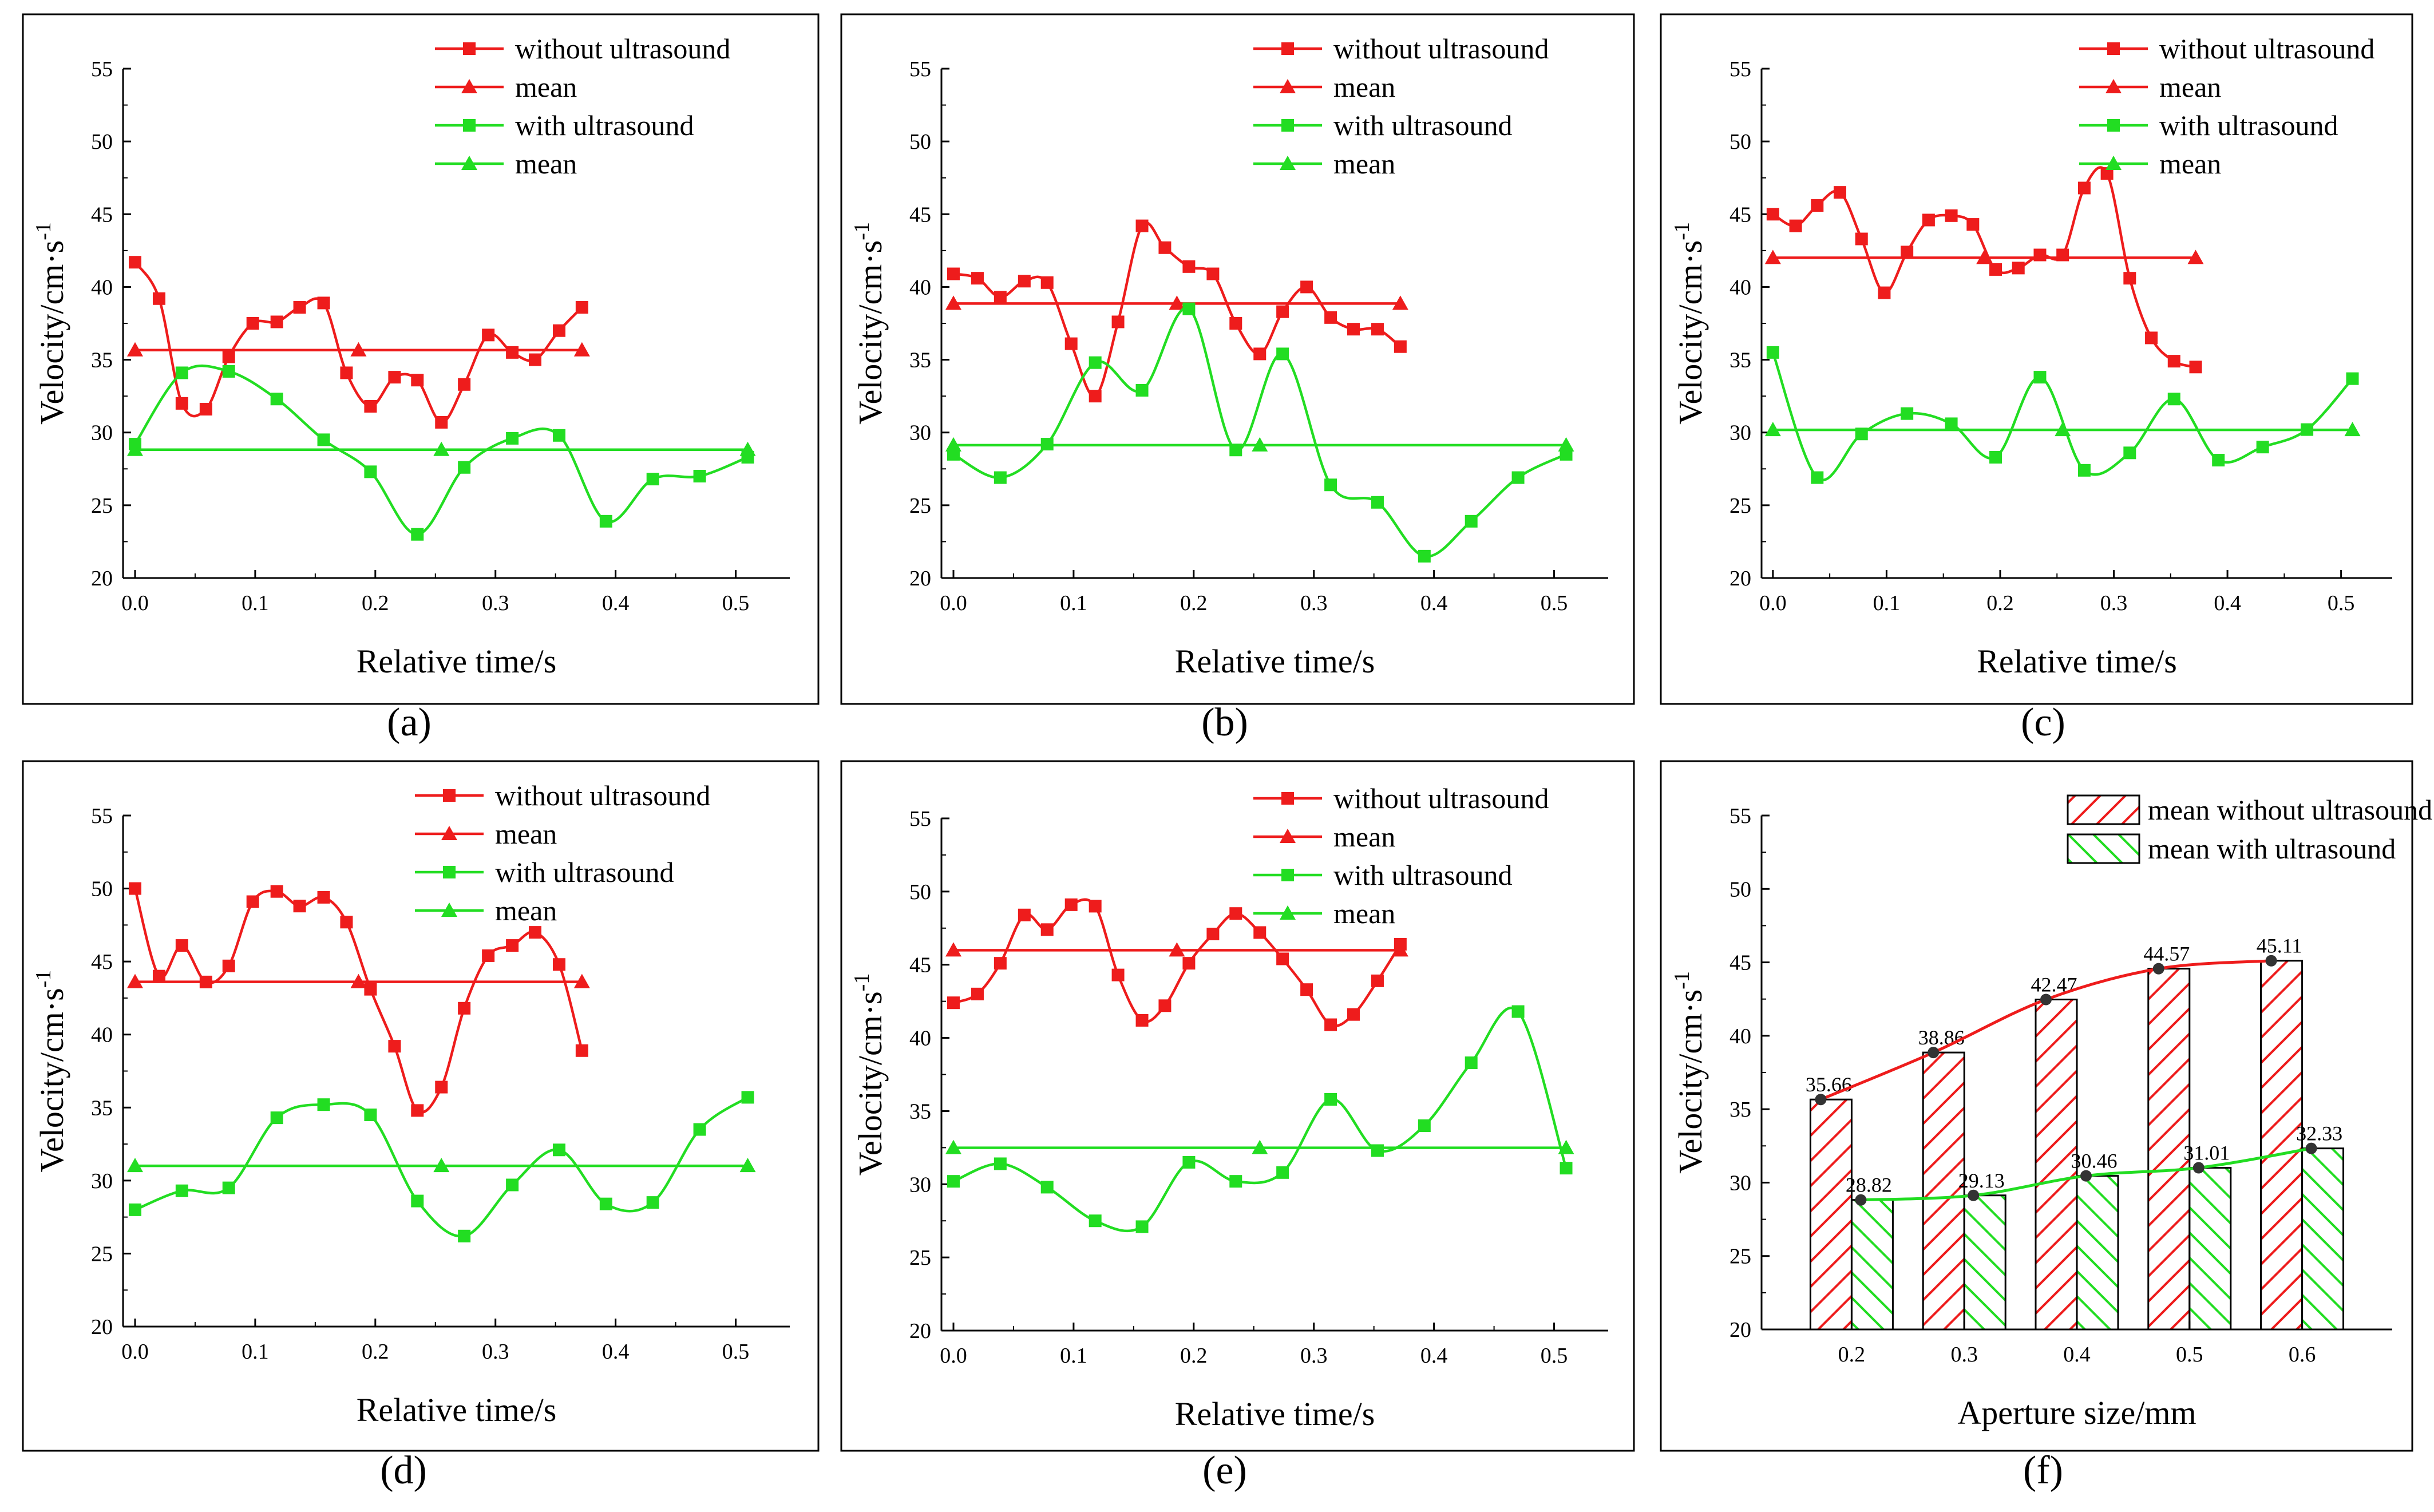  What do you see at coordinates (102, 69) in the screenshot?
I see `y-tick-label: 55` at bounding box center [102, 69].